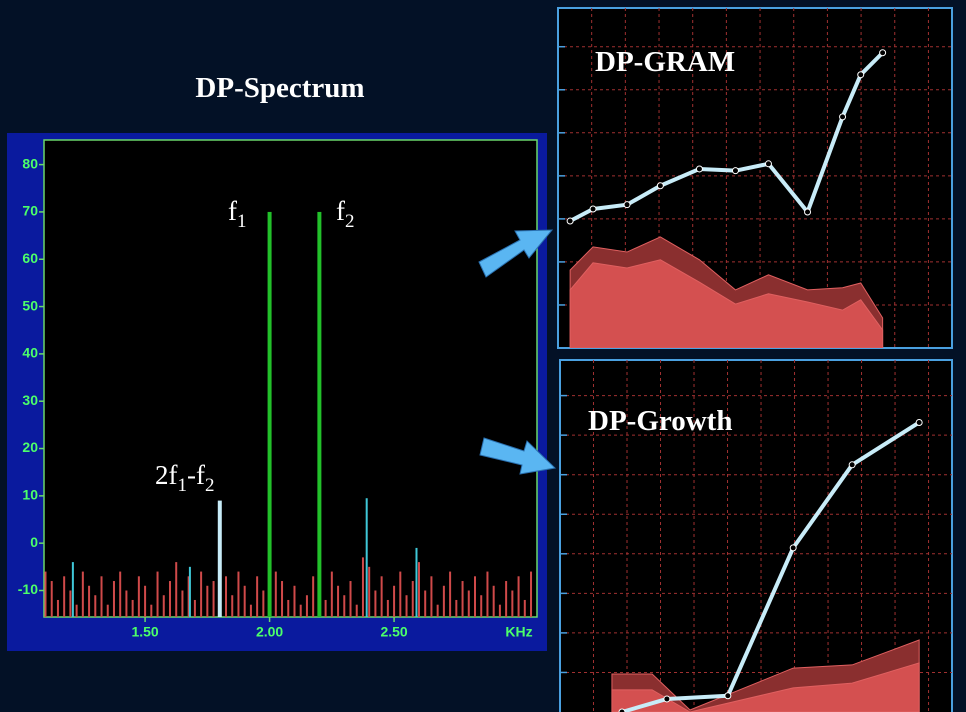 The width and height of the screenshot is (966, 712). I want to click on chart-title: DP-Spectrum, so click(279, 88).